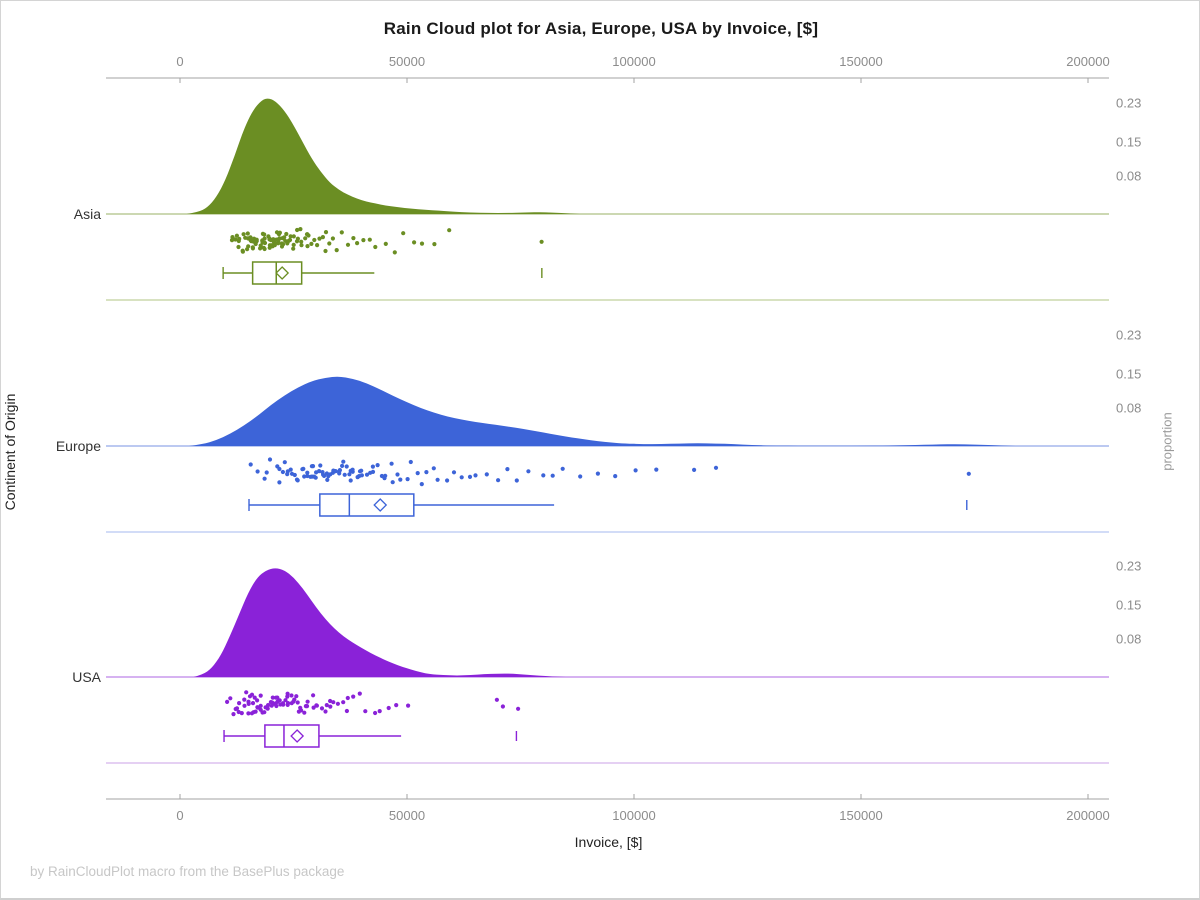  Describe the element at coordinates (383, 156) in the screenshot. I see `density-area-asia` at that location.